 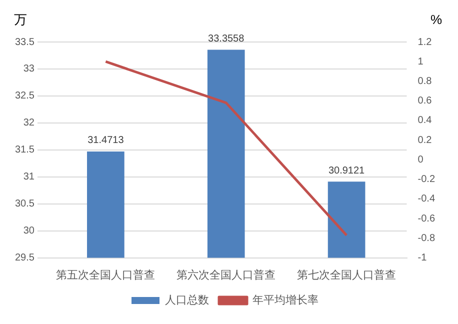 What do you see at coordinates (106, 140) in the screenshot?
I see `data-label: 31.4713` at bounding box center [106, 140].